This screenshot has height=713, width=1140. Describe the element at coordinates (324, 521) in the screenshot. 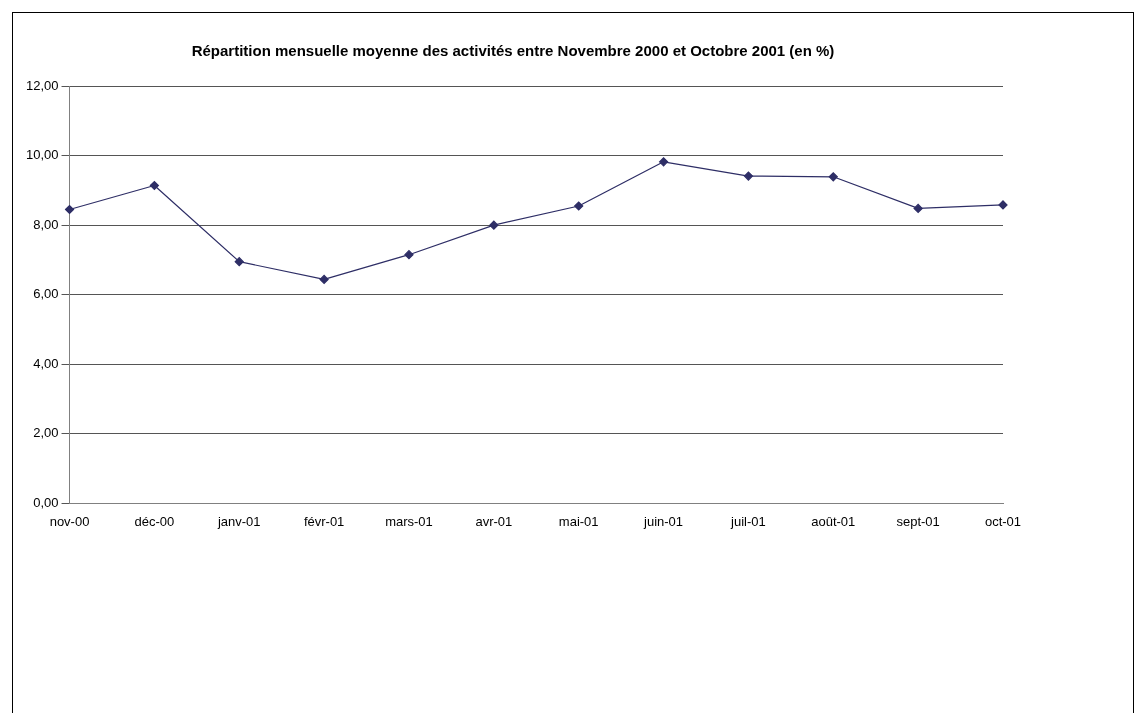

I see `x-tick-label: févr-01` at that location.